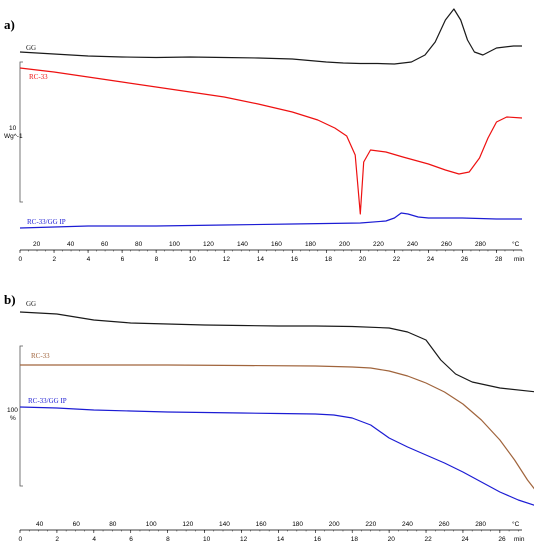  Describe the element at coordinates (12, 410) in the screenshot. I see `panel-b-scale-value: 100` at that location.